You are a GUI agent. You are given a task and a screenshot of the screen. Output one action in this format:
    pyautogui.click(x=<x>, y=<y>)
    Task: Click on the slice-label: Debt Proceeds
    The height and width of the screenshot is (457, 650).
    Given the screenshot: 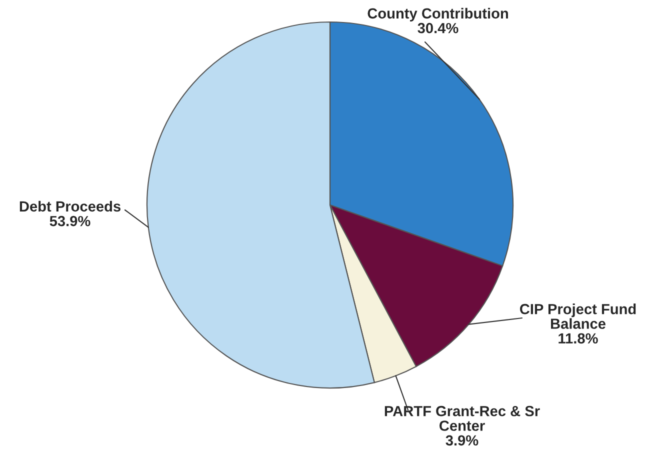 What is the action you would take?
    pyautogui.click(x=70, y=206)
    